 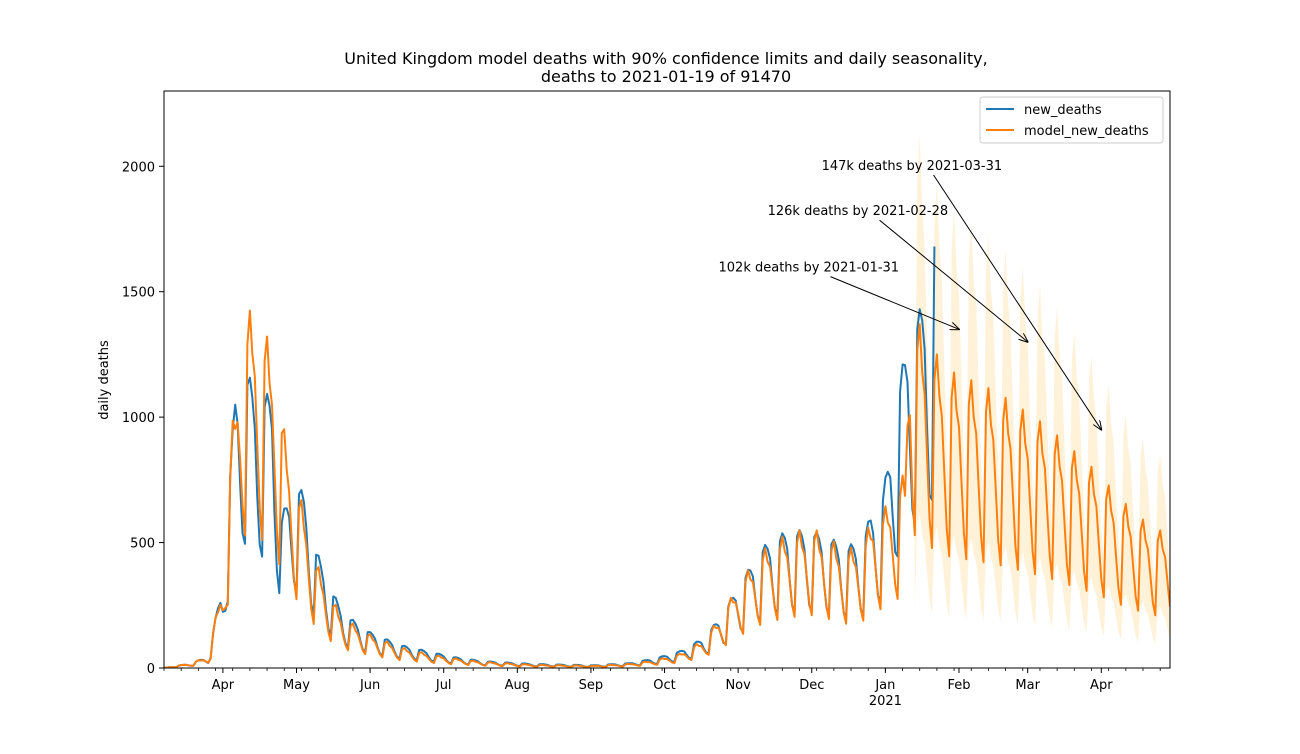 I want to click on x-tick-label: Oct, so click(x=664, y=685).